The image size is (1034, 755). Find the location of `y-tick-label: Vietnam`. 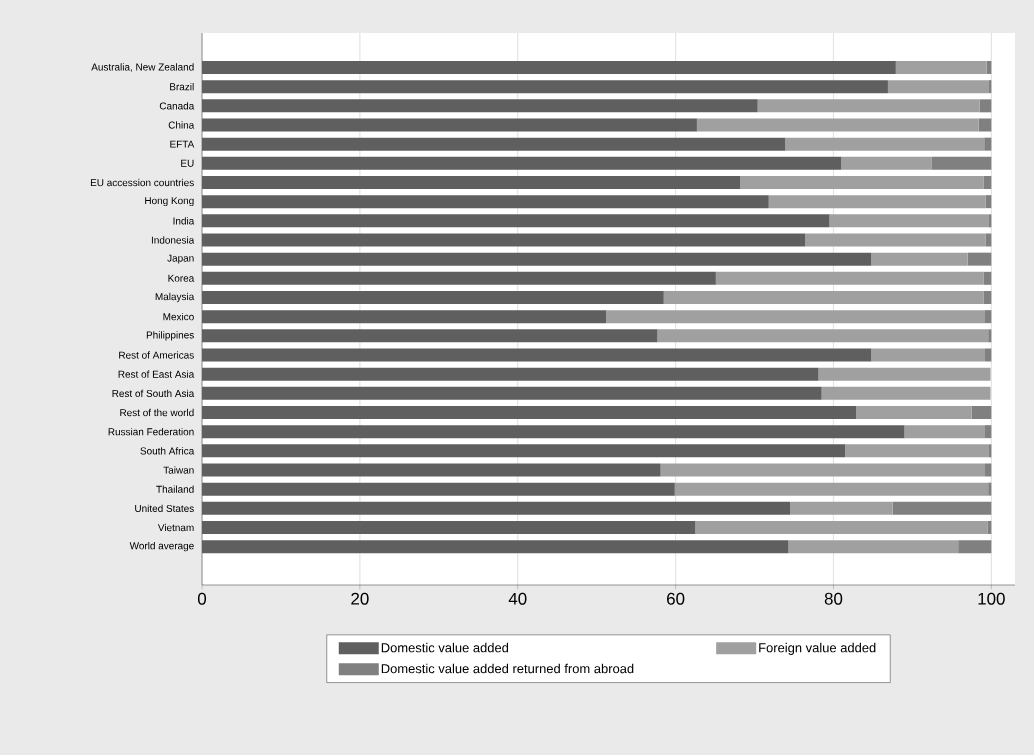

y-tick-label: Vietnam is located at coordinates (175, 527).